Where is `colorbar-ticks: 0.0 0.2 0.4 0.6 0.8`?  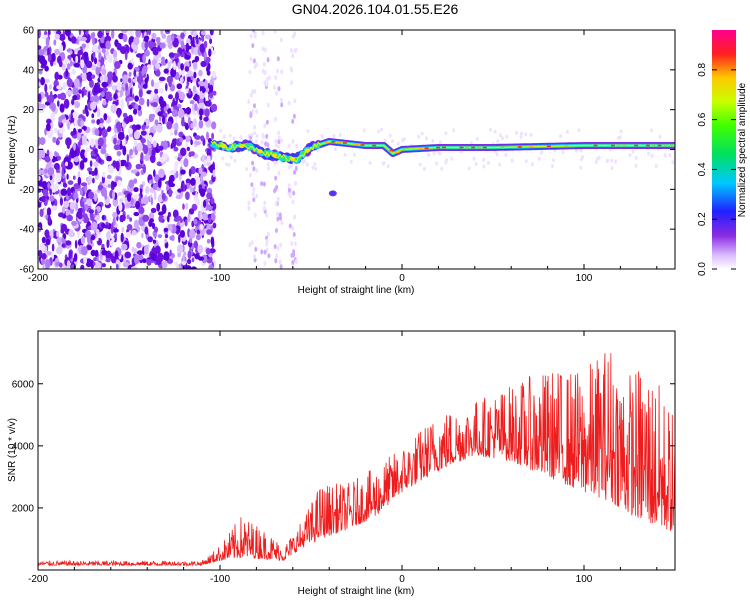
colorbar-ticks: 0.0 0.2 0.4 0.6 0.8 is located at coordinates (716, 169).